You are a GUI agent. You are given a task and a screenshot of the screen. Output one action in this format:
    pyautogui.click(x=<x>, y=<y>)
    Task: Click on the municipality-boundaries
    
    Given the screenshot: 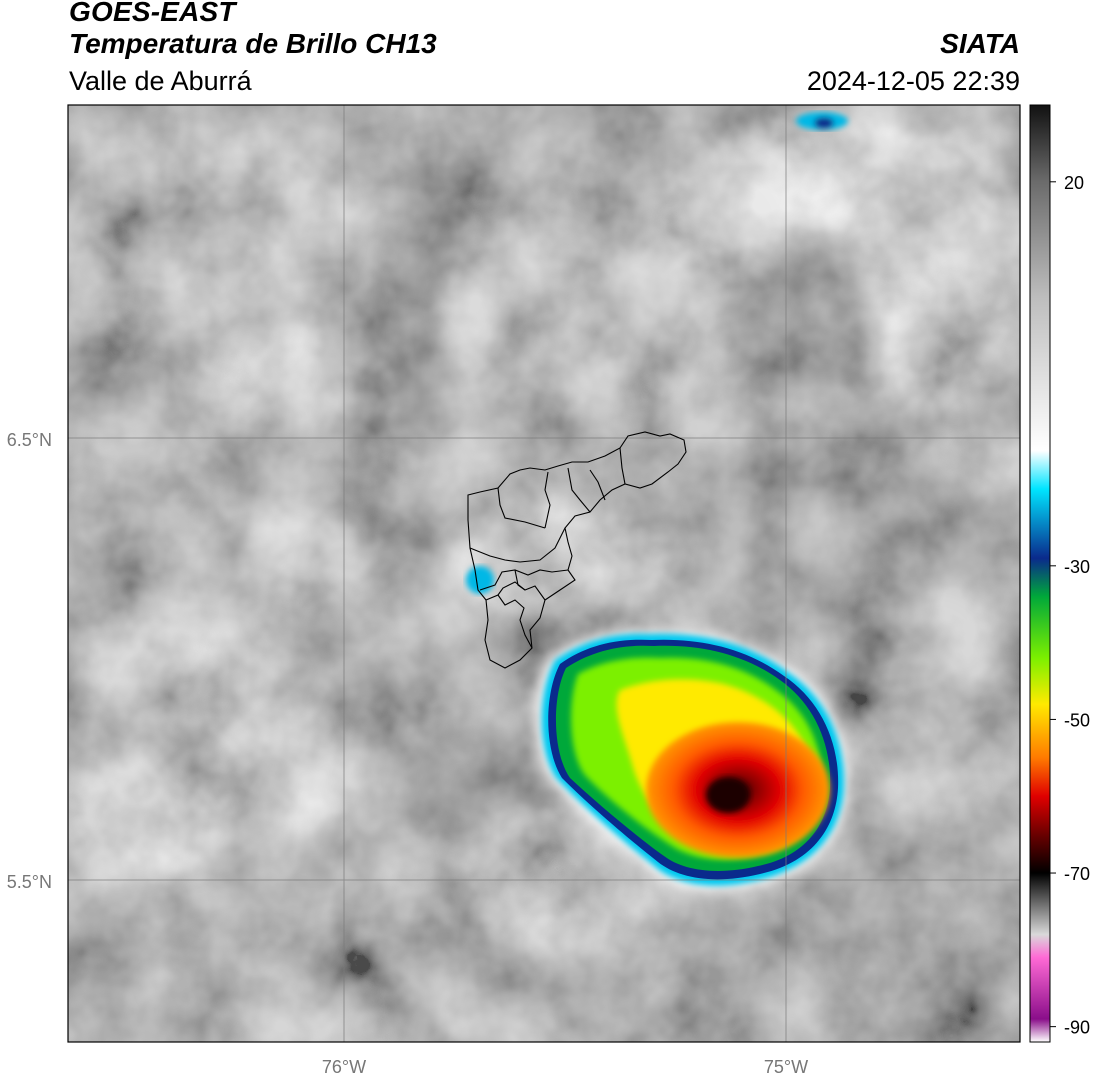 What is the action you would take?
    pyautogui.click(x=577, y=550)
    